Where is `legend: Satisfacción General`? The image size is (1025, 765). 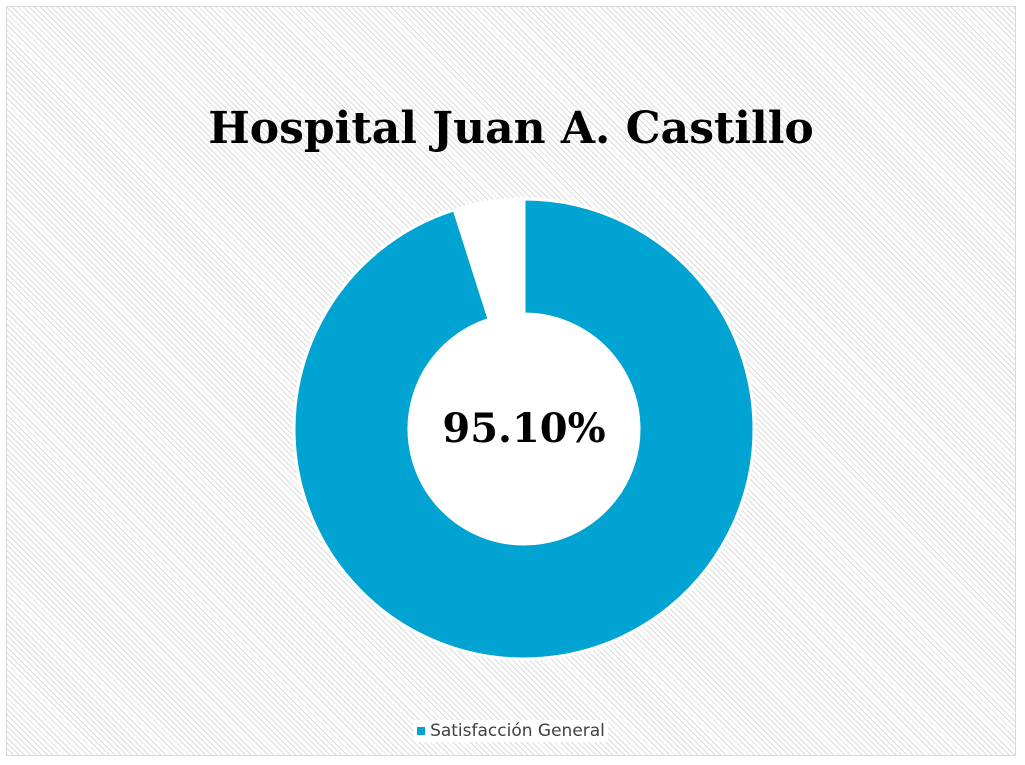
legend: Satisfacción General is located at coordinates (511, 731).